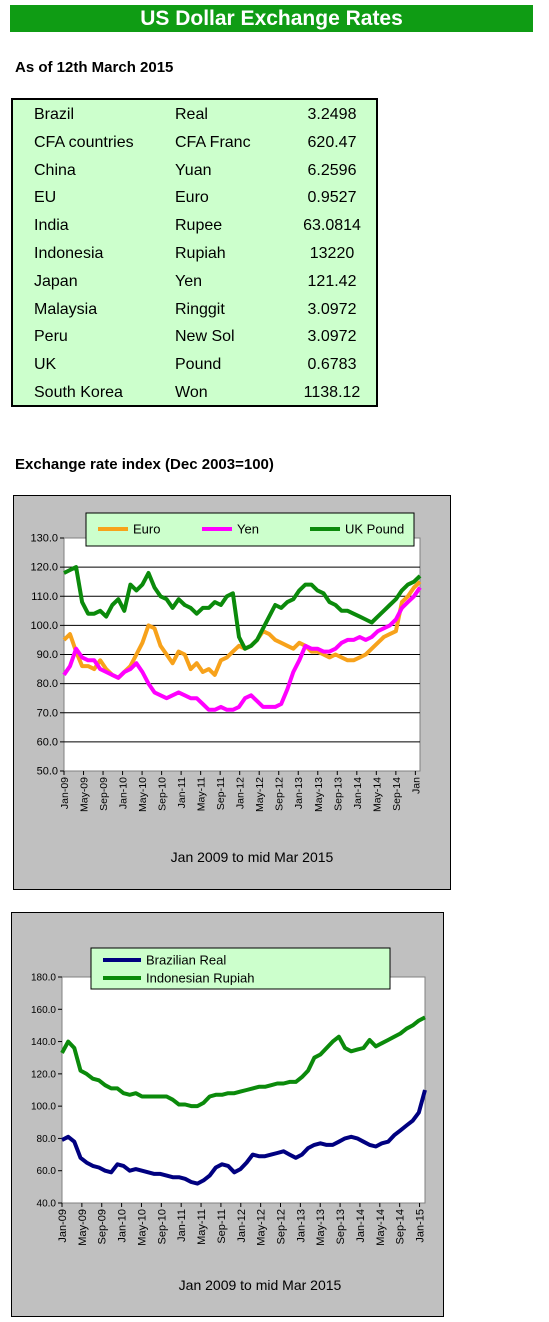  Describe the element at coordinates (332, 226) in the screenshot. I see `rate-cell: 63.0814` at that location.